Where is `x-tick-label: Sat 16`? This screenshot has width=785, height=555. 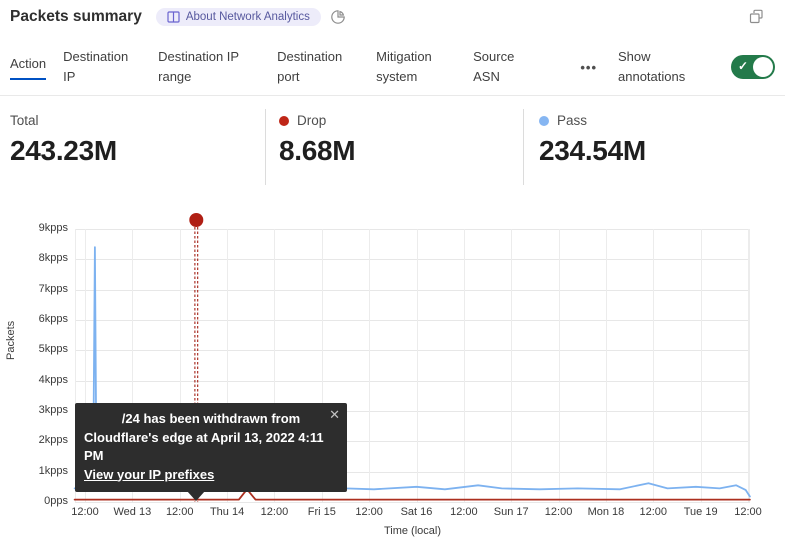
x-tick-label: Sat 16 is located at coordinates (416, 512).